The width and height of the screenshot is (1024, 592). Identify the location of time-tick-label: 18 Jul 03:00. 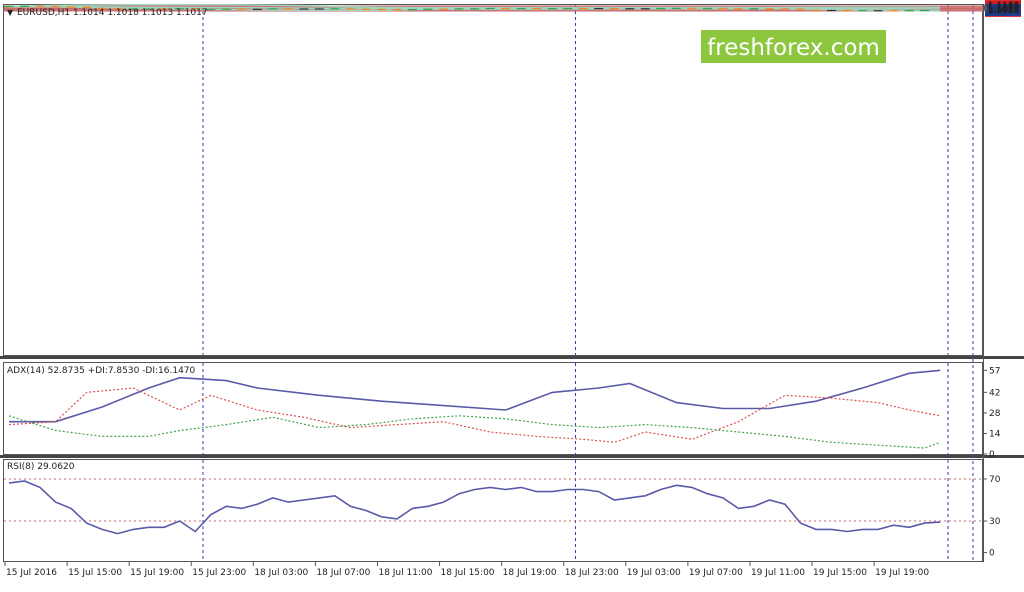
(281, 573).